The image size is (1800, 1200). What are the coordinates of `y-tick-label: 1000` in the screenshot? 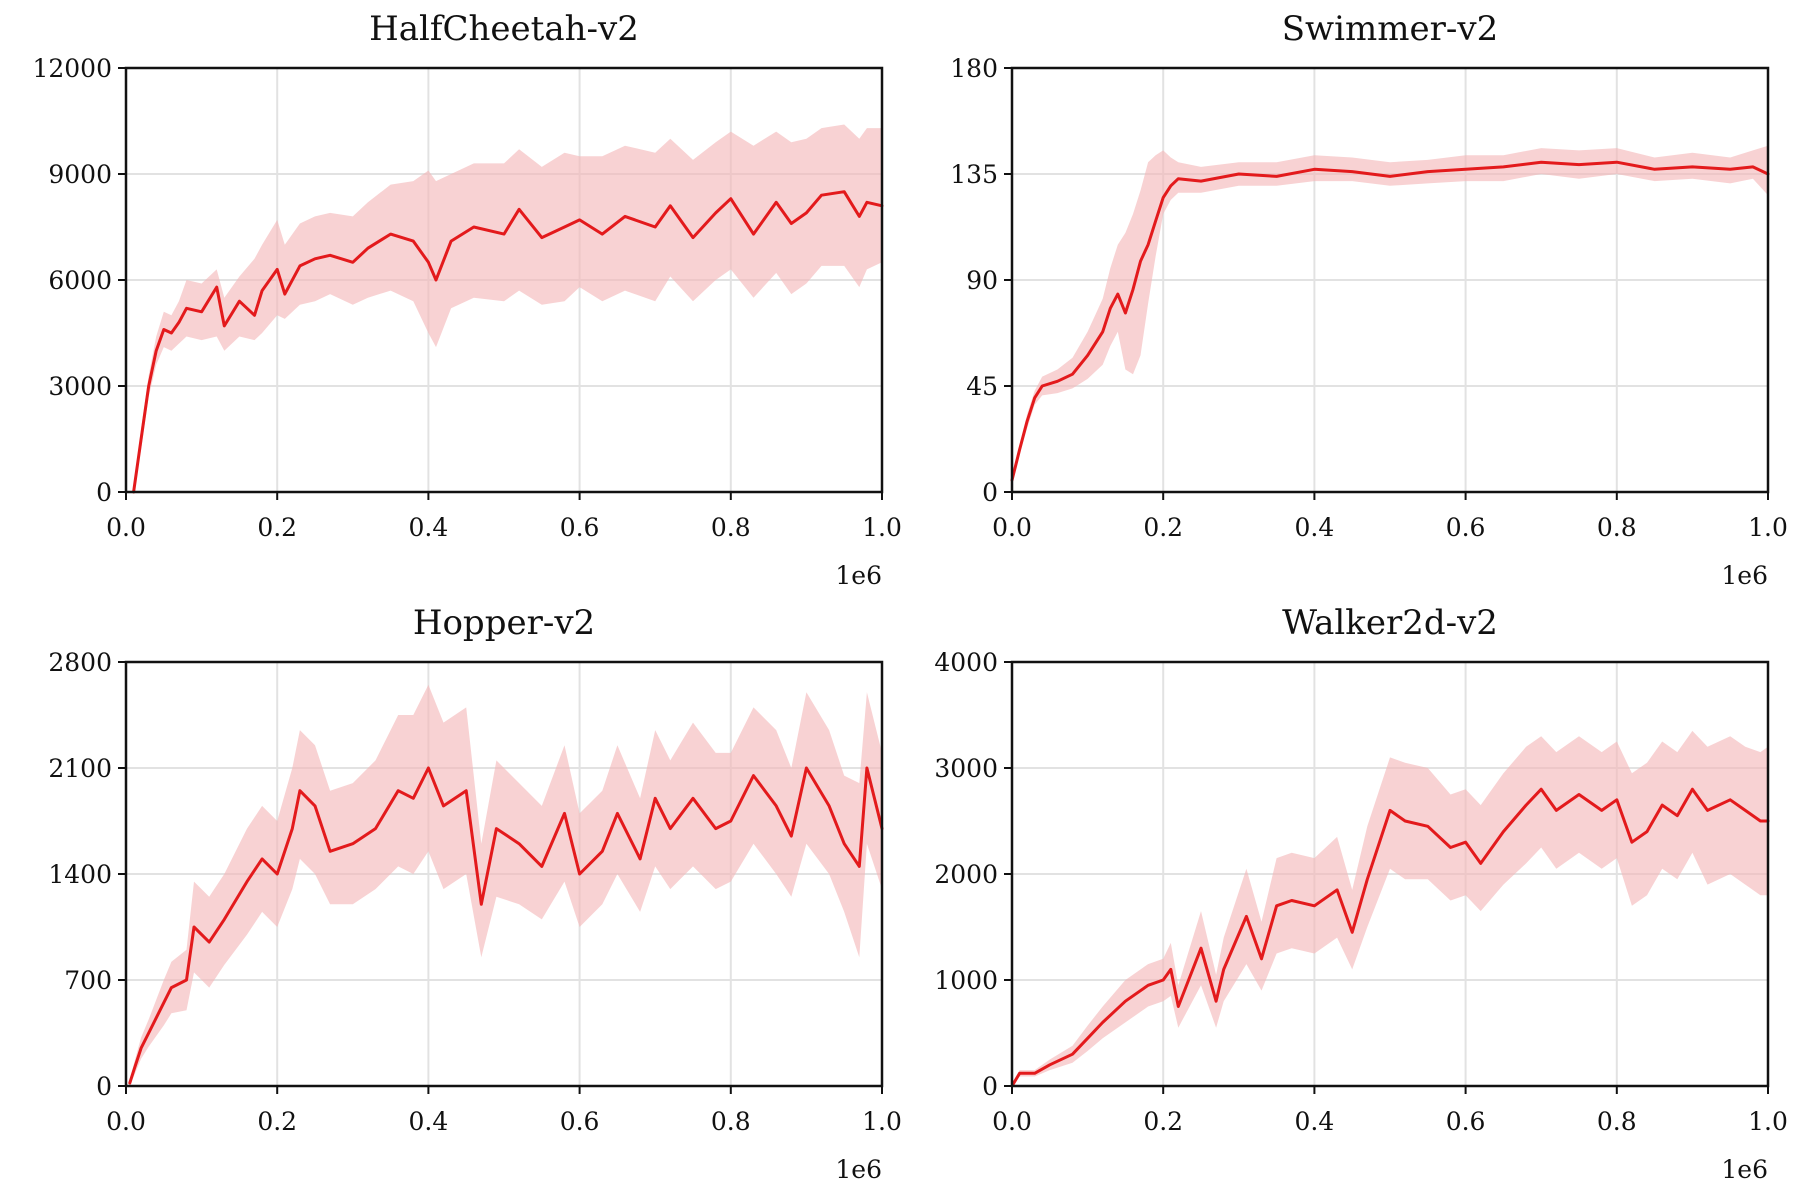 It's located at (966, 980).